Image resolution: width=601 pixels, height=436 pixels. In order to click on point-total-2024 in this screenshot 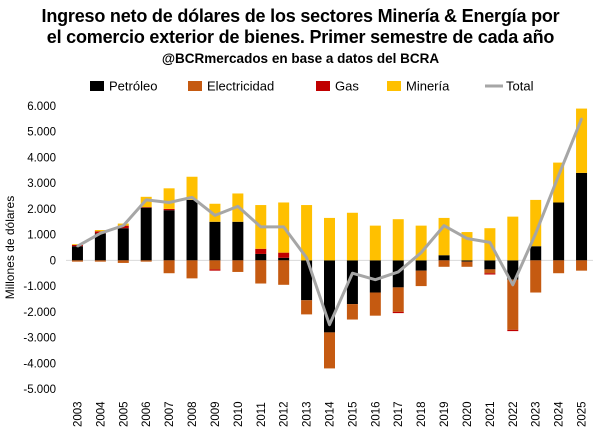, I will do `click(558, 175)`.